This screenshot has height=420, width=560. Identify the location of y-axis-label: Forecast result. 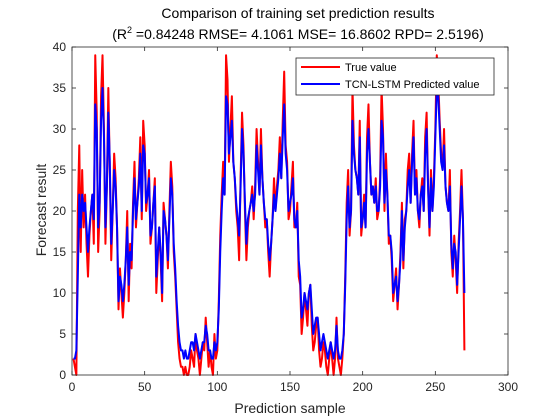
(41, 210).